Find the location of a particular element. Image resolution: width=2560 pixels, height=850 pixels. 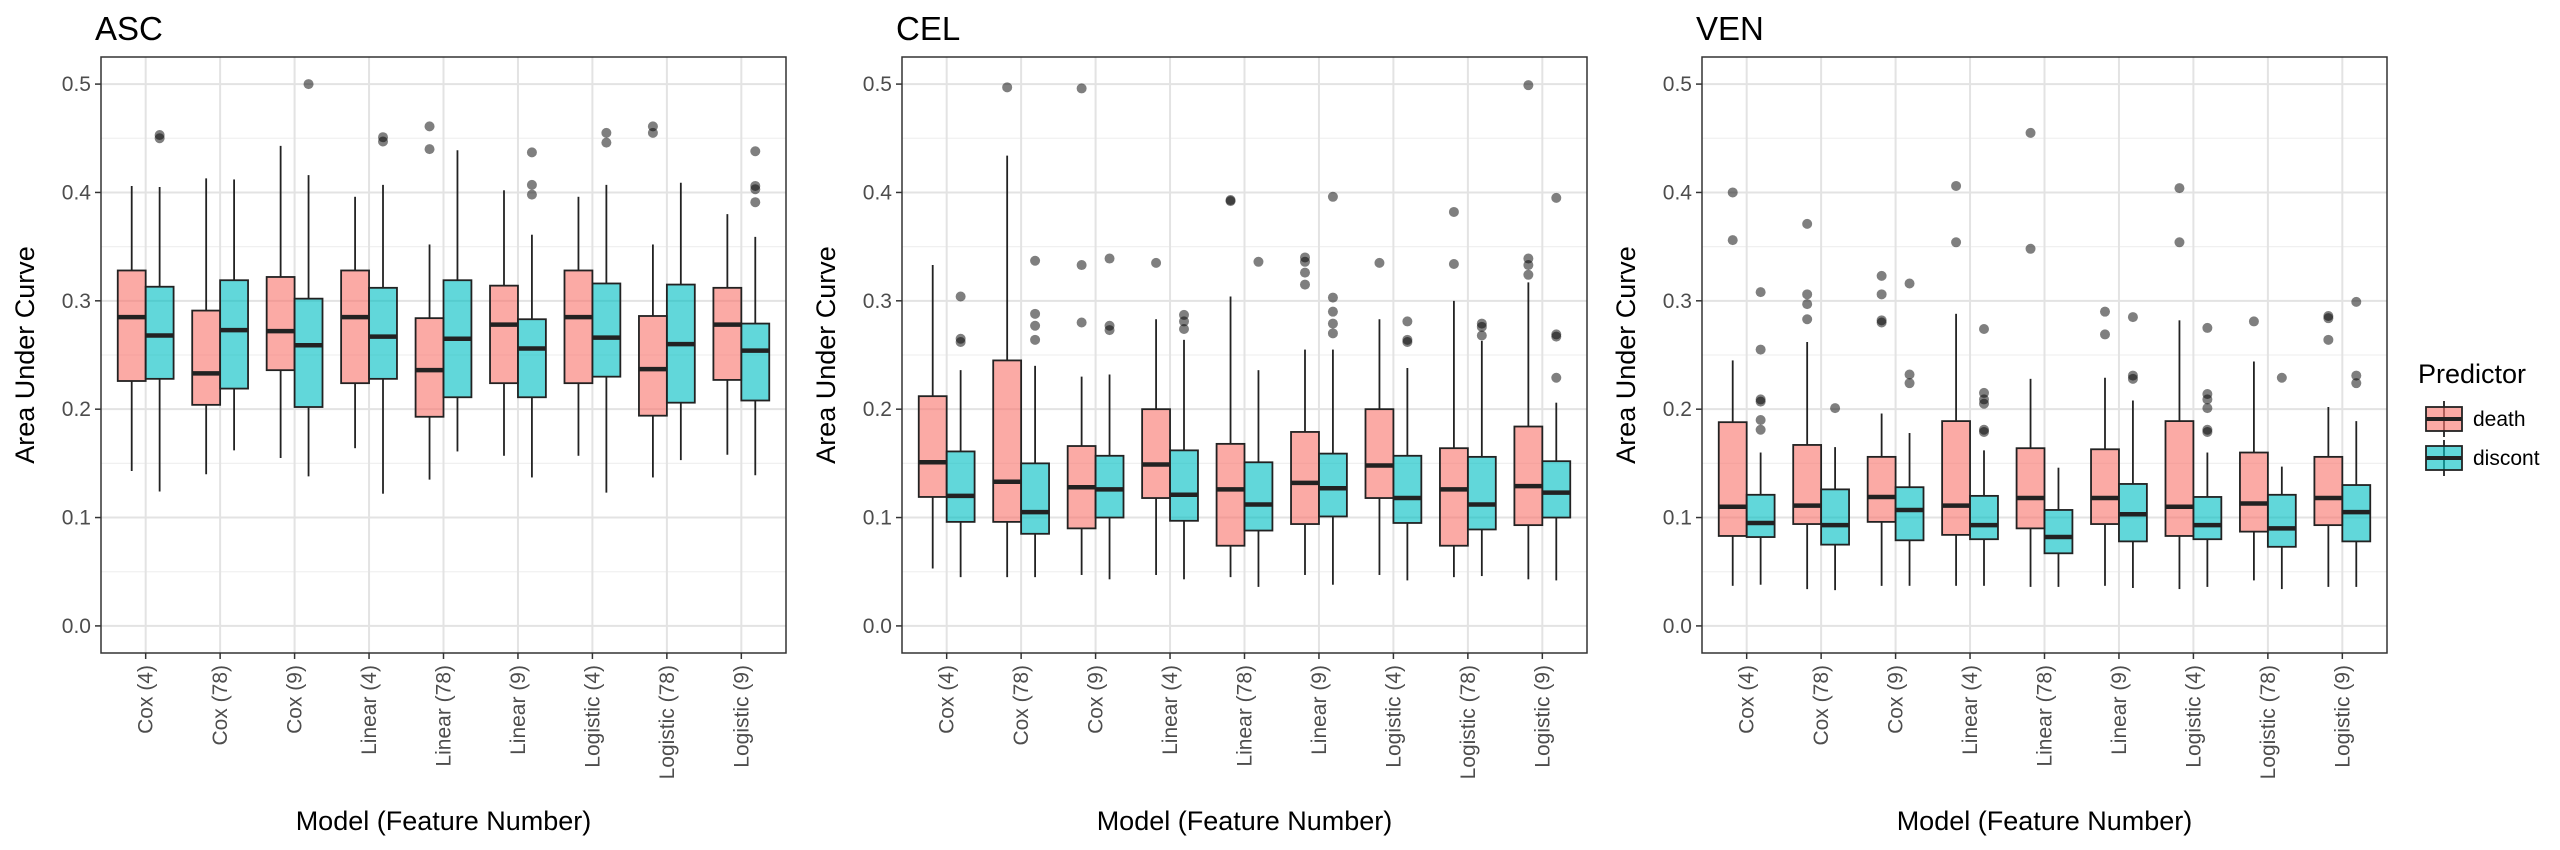

y-tick-label: 0.4 is located at coordinates (1678, 192).